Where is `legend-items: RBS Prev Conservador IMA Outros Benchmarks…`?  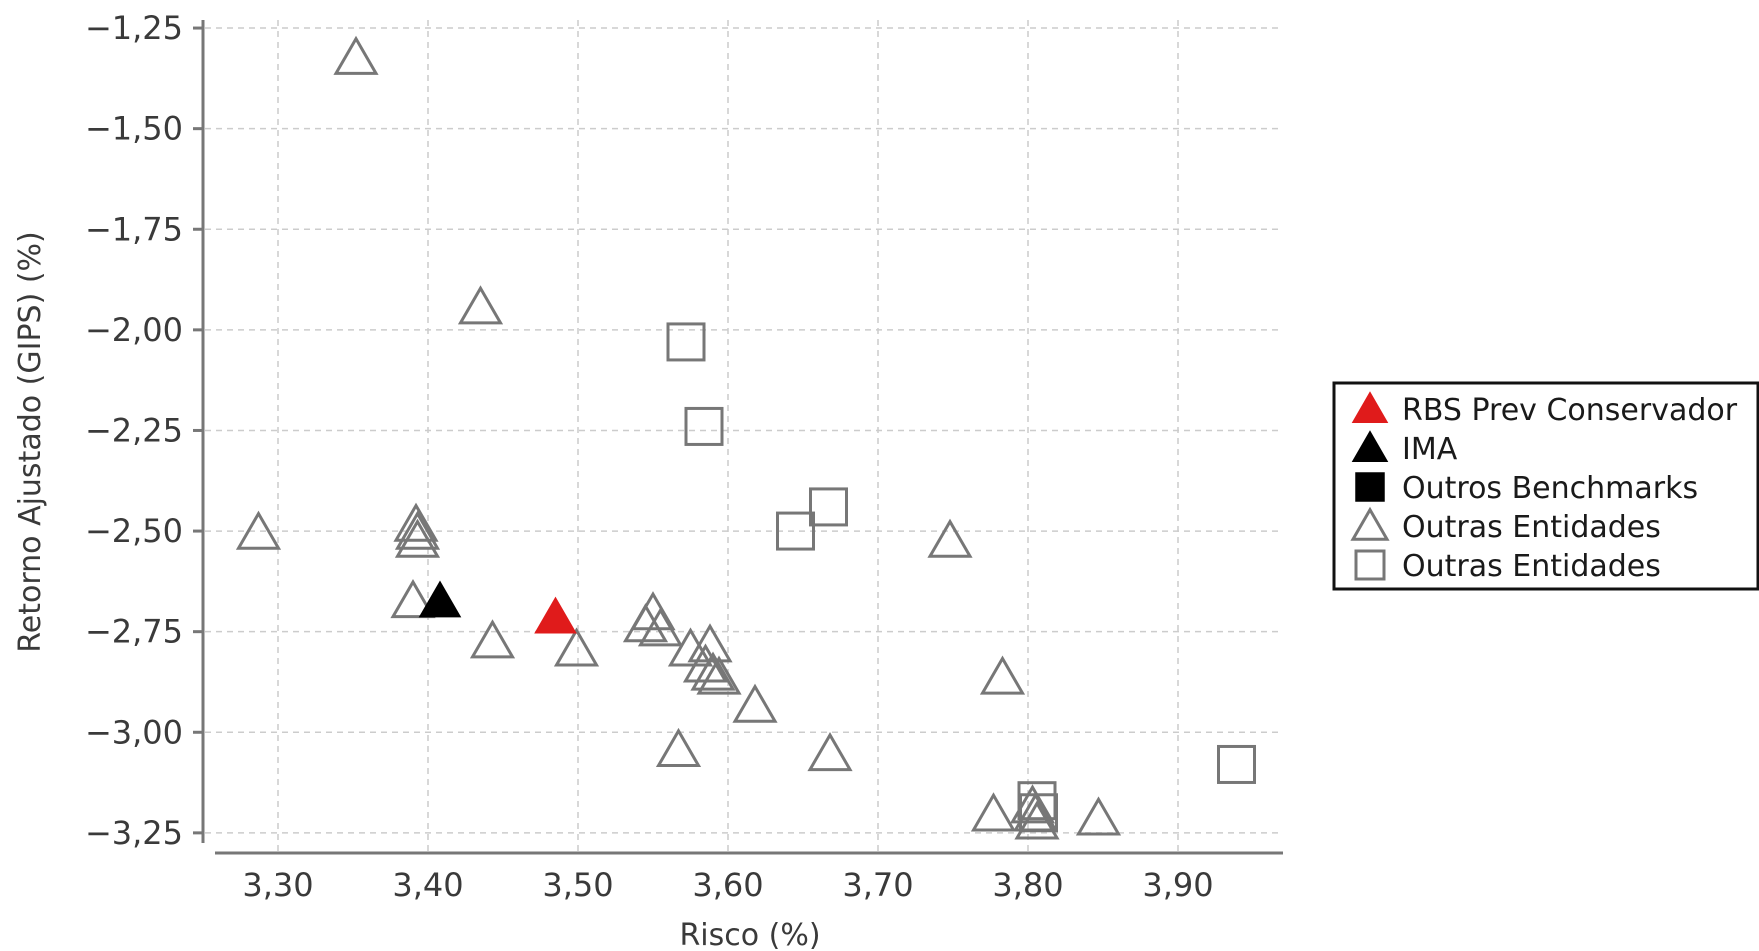
legend-items: RBS Prev Conservador IMA Outros Benchmarks… is located at coordinates (1544, 487).